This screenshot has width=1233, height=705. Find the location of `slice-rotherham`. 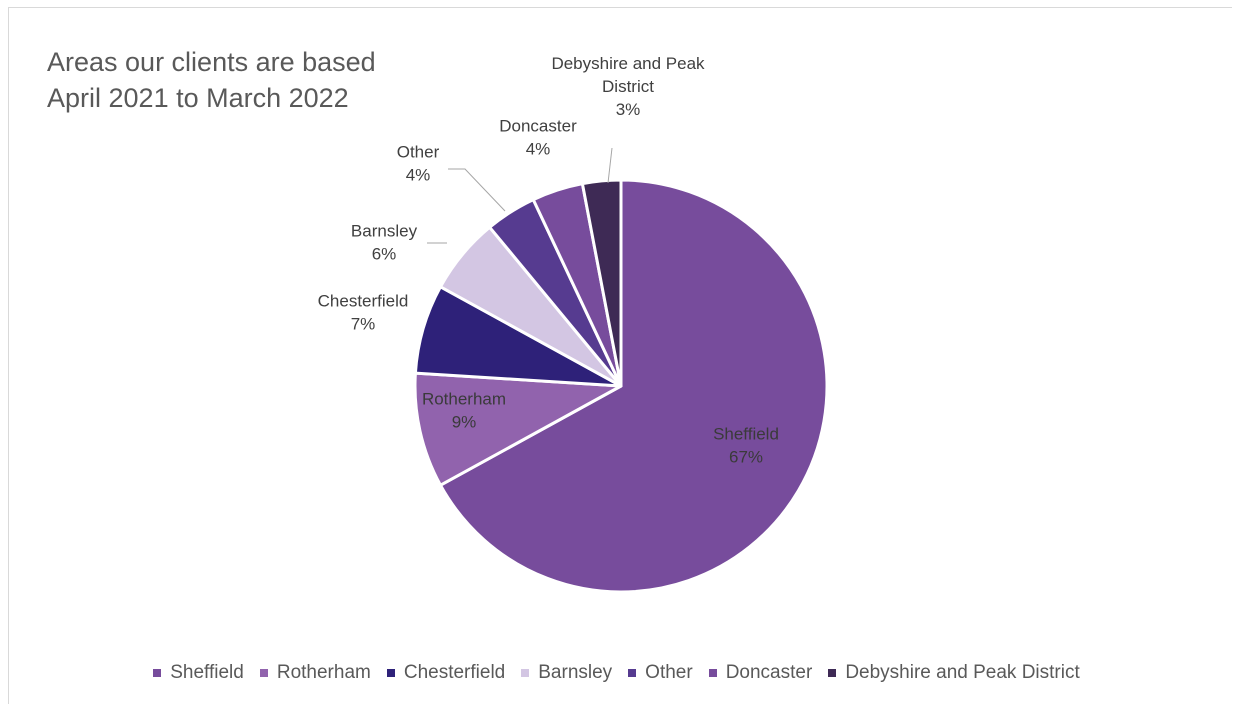

slice-rotherham is located at coordinates (518, 429).